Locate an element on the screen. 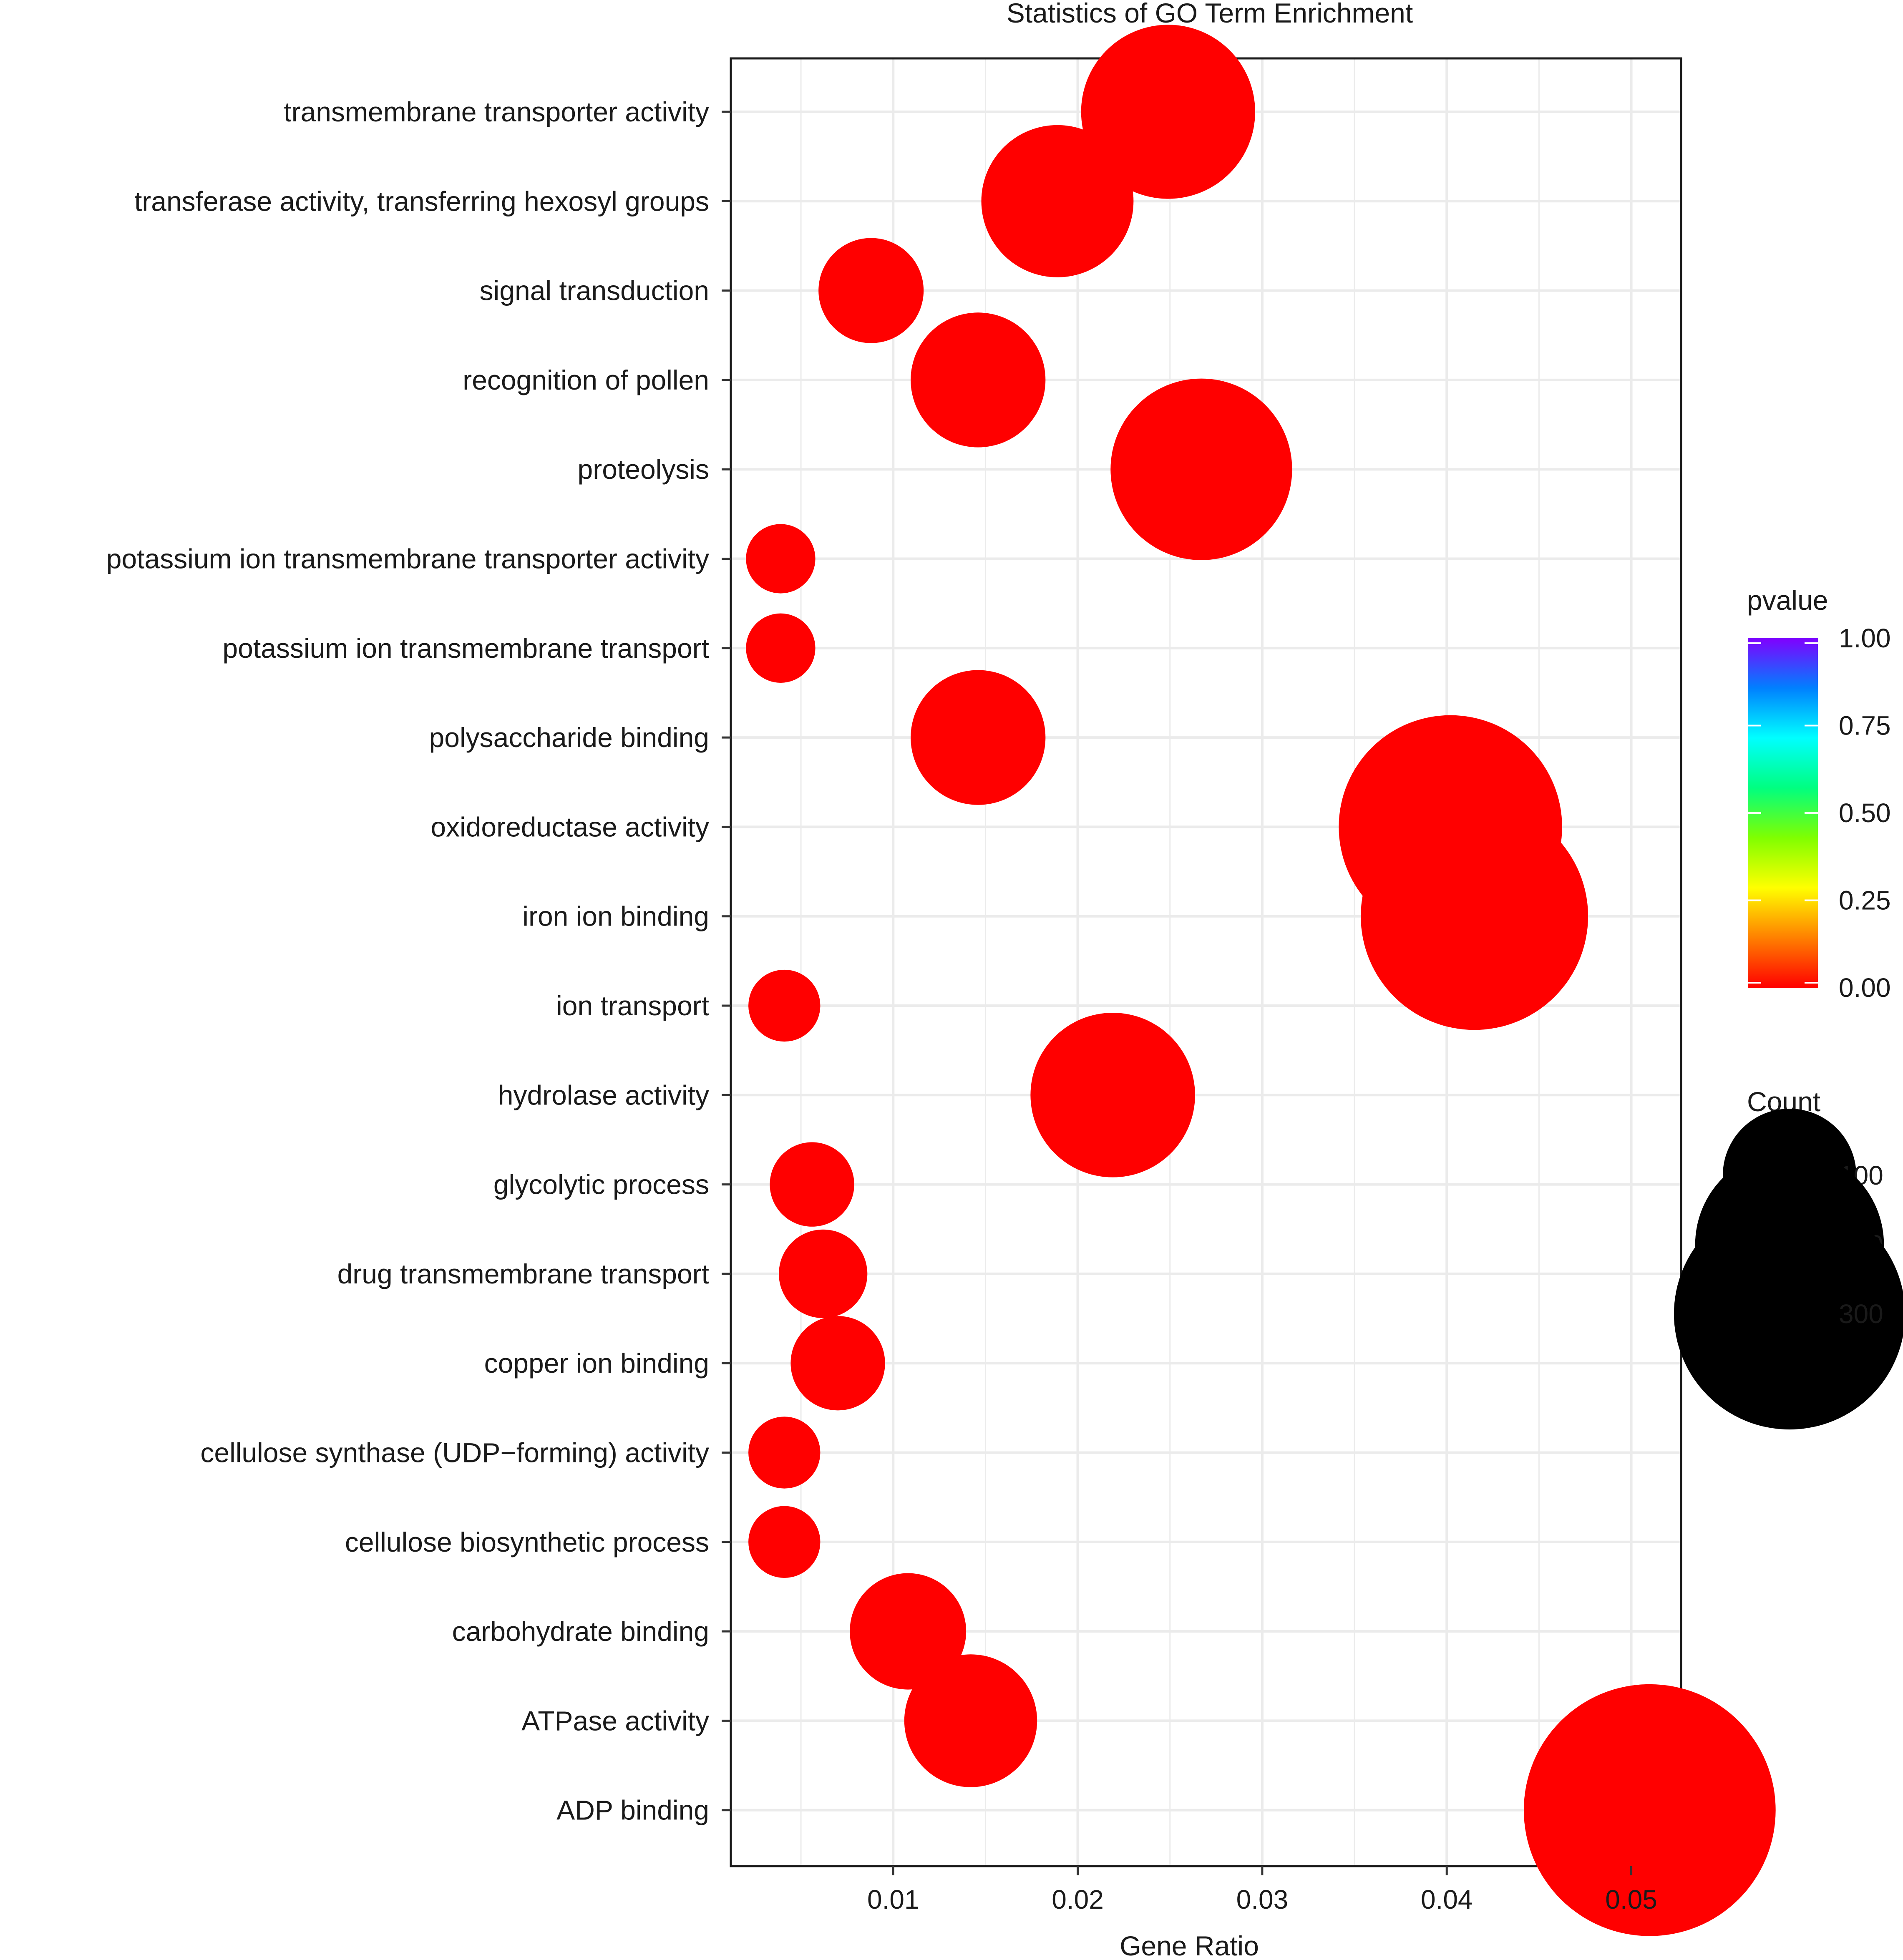 This screenshot has width=1903, height=1960. colorbar-tick-label: 0.50 is located at coordinates (1865, 813).